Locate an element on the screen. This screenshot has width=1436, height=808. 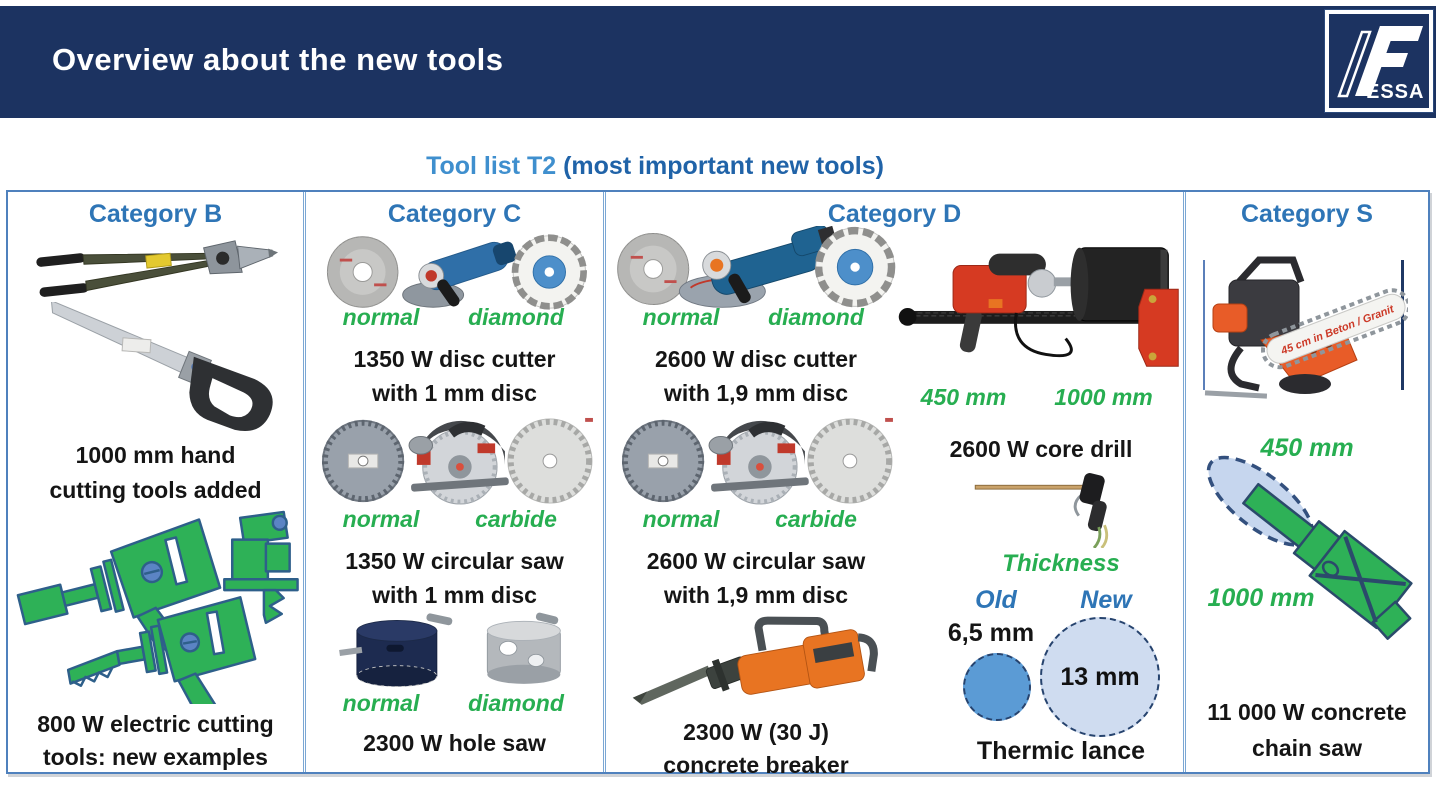
circular-saw-1350-icon is located at coordinates (457, 461).